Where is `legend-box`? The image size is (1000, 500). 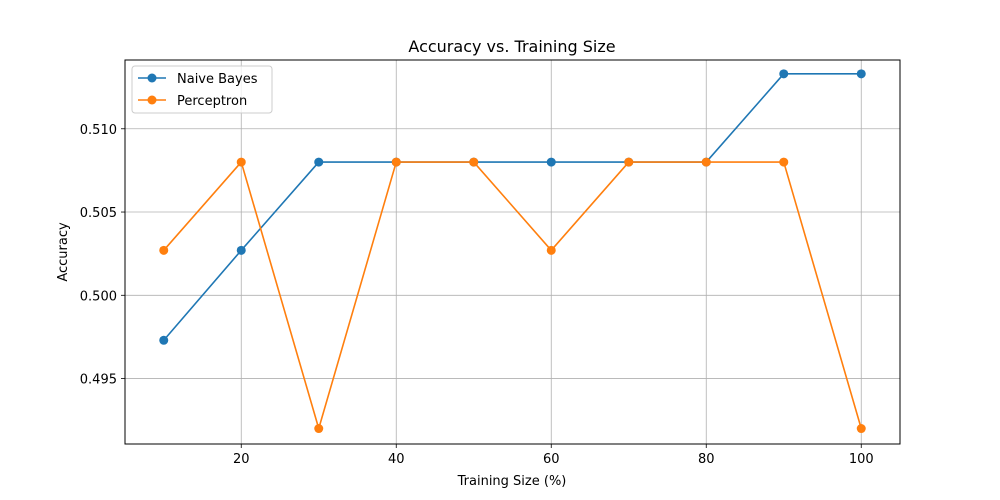
legend-box is located at coordinates (202, 89).